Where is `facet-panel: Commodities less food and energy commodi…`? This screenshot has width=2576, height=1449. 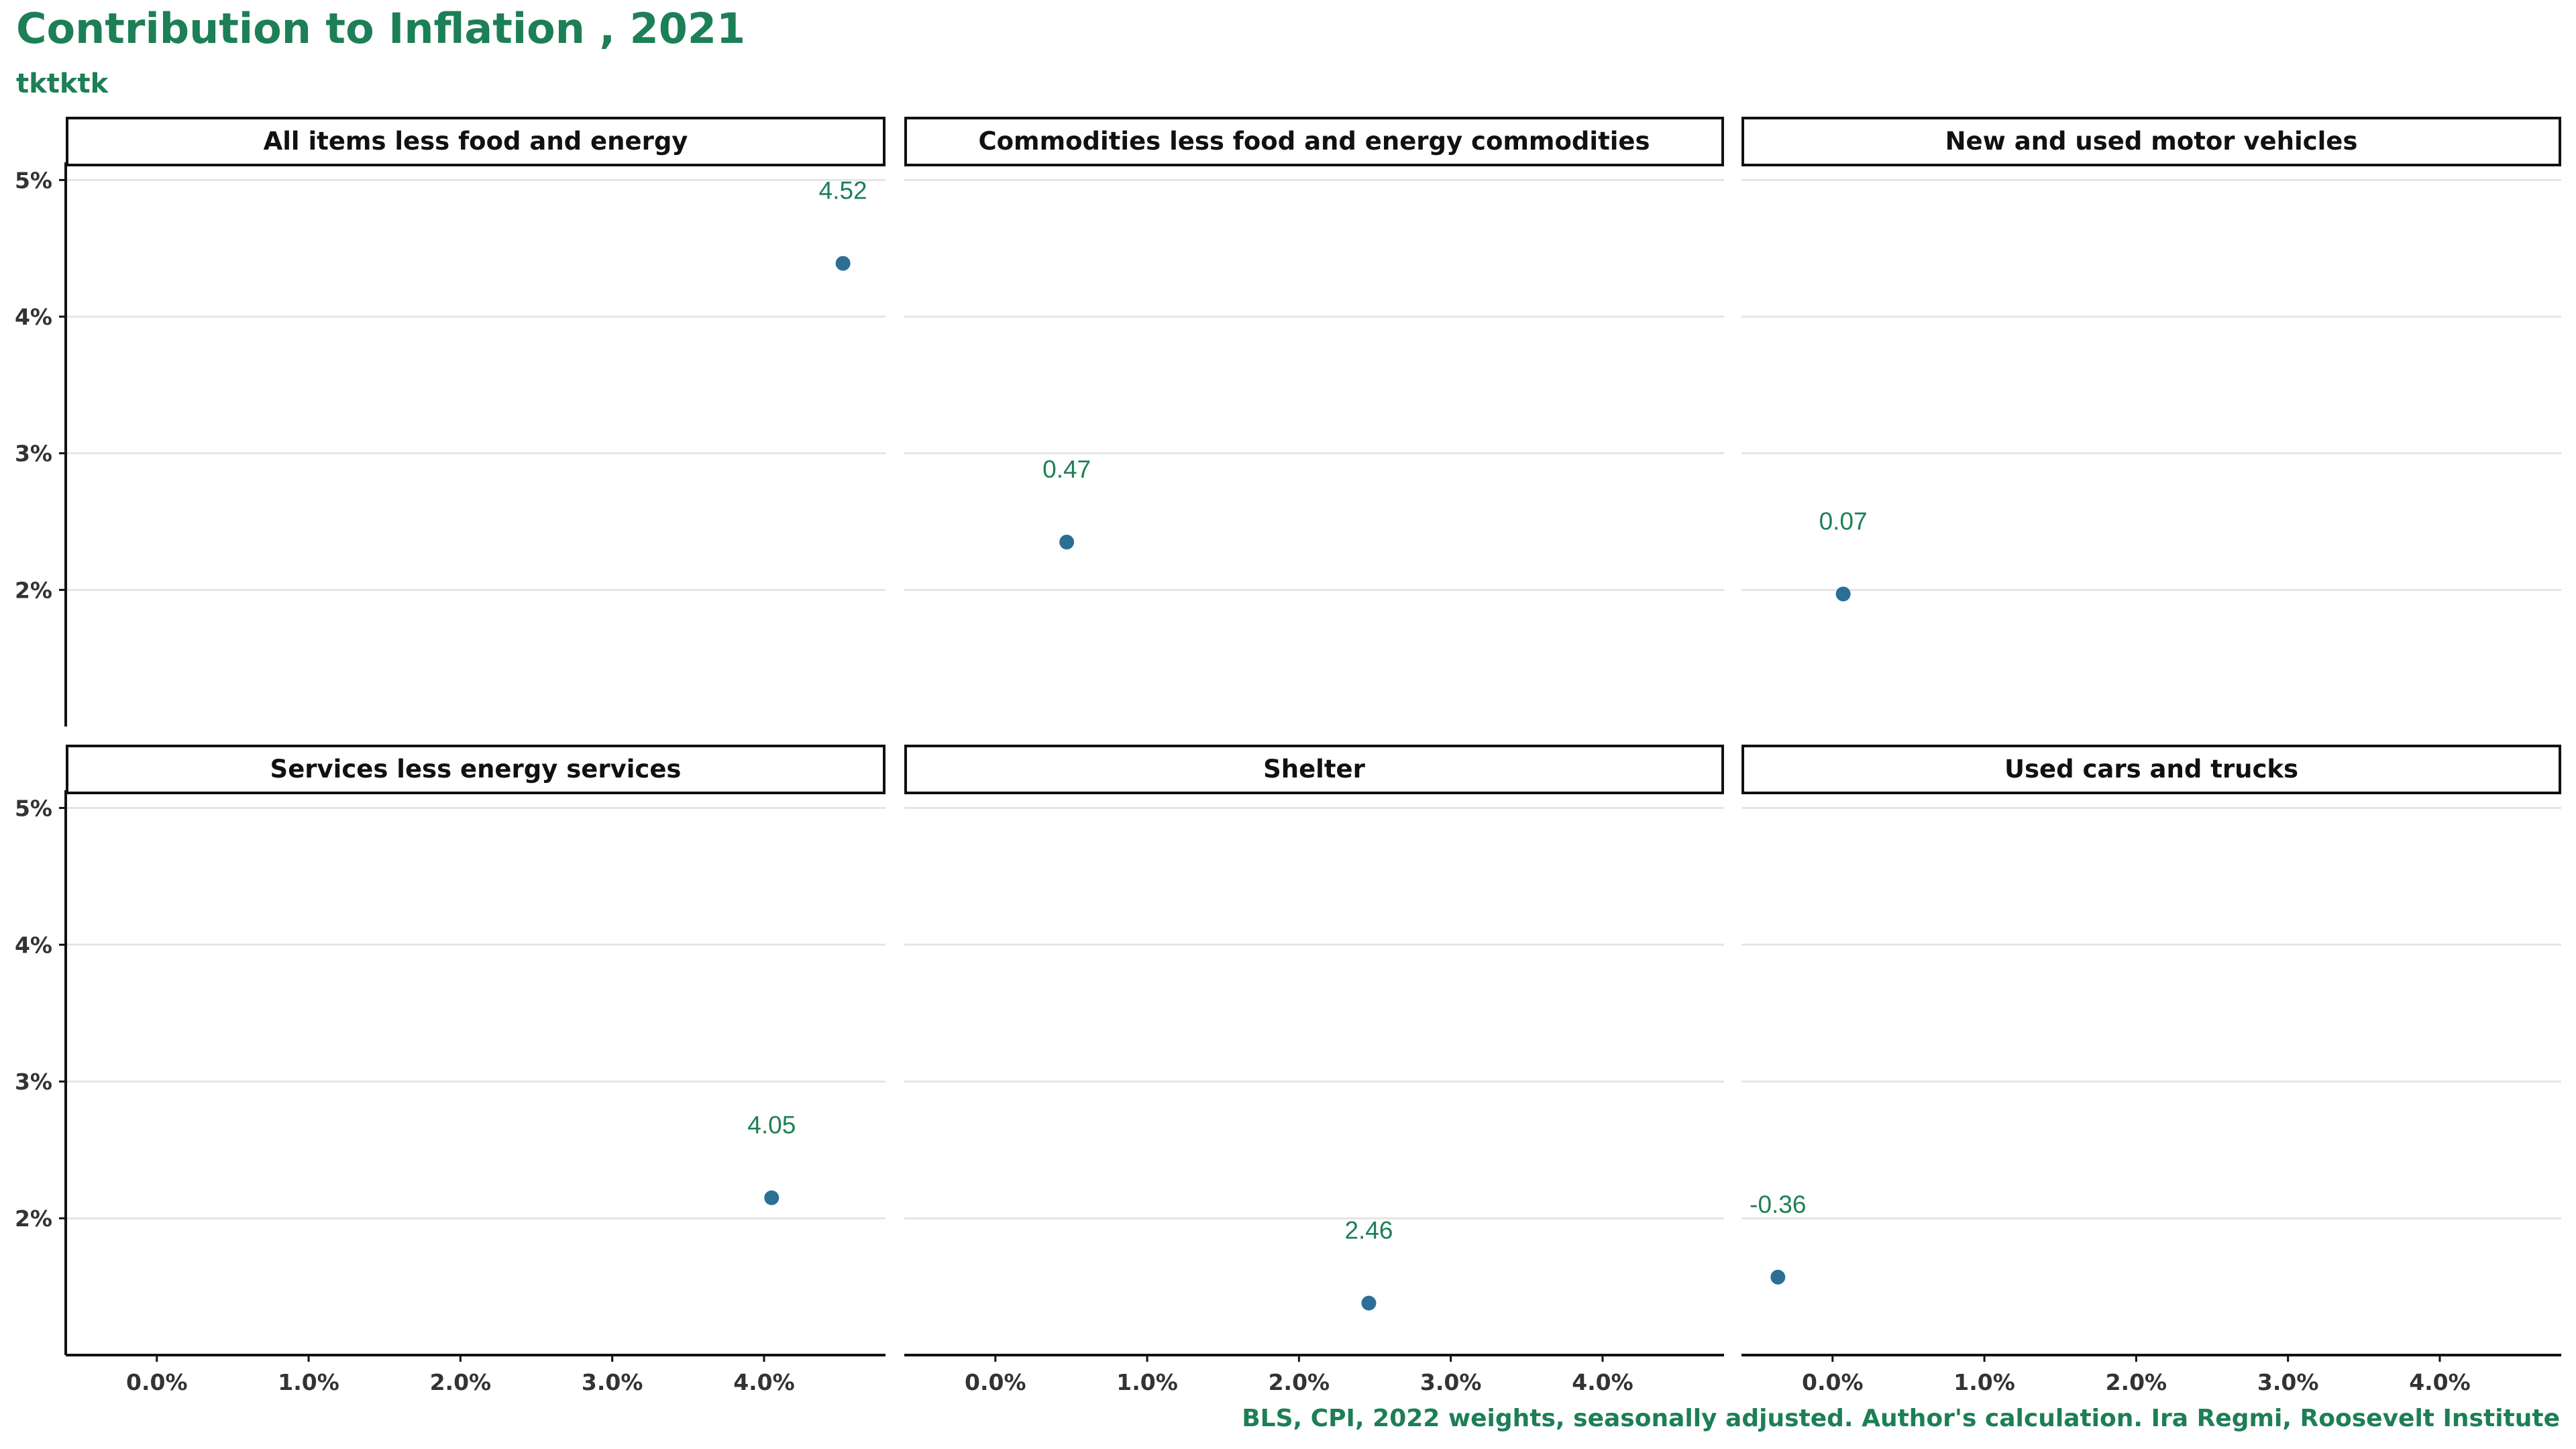
facet-panel: Commodities less food and energy commodi… is located at coordinates (1314, 354).